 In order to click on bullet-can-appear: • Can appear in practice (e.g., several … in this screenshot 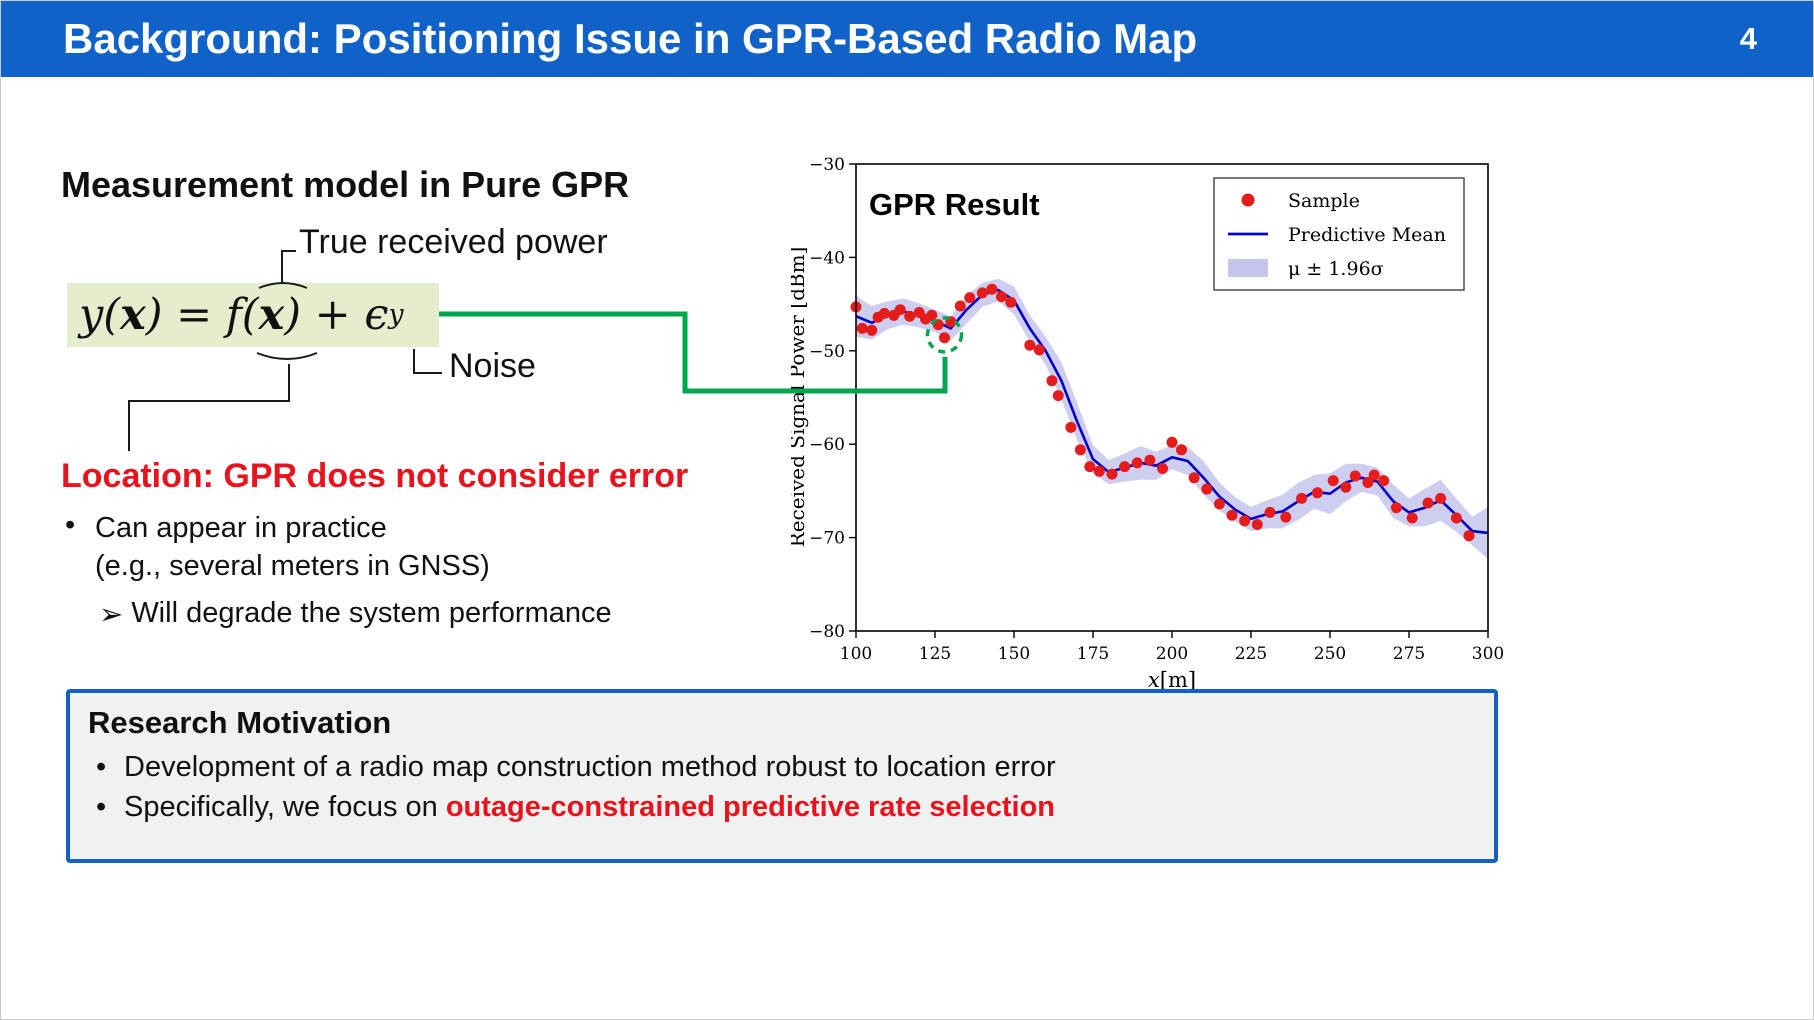, I will do `click(277, 547)`.